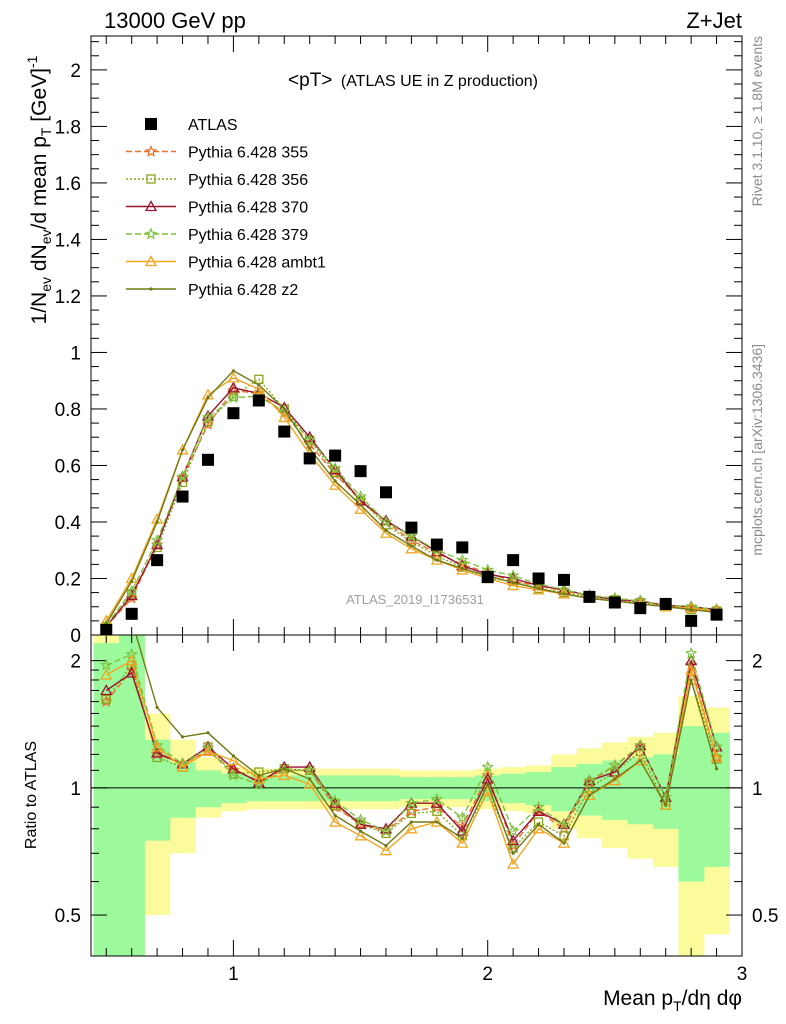 The image size is (786, 1024). Describe the element at coordinates (757, 450) in the screenshot. I see `mcplots-label: mcplots.cern.ch [arXiv:1306.3436]` at that location.